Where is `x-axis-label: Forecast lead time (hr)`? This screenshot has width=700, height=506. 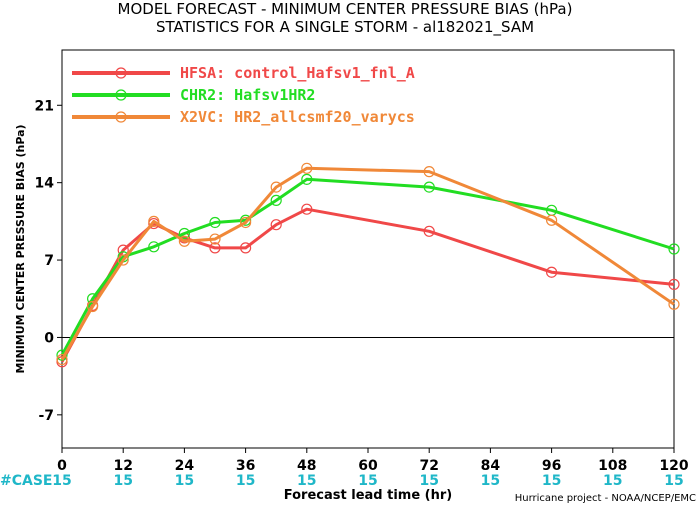
x-axis-label: Forecast lead time (hr) is located at coordinates (368, 495).